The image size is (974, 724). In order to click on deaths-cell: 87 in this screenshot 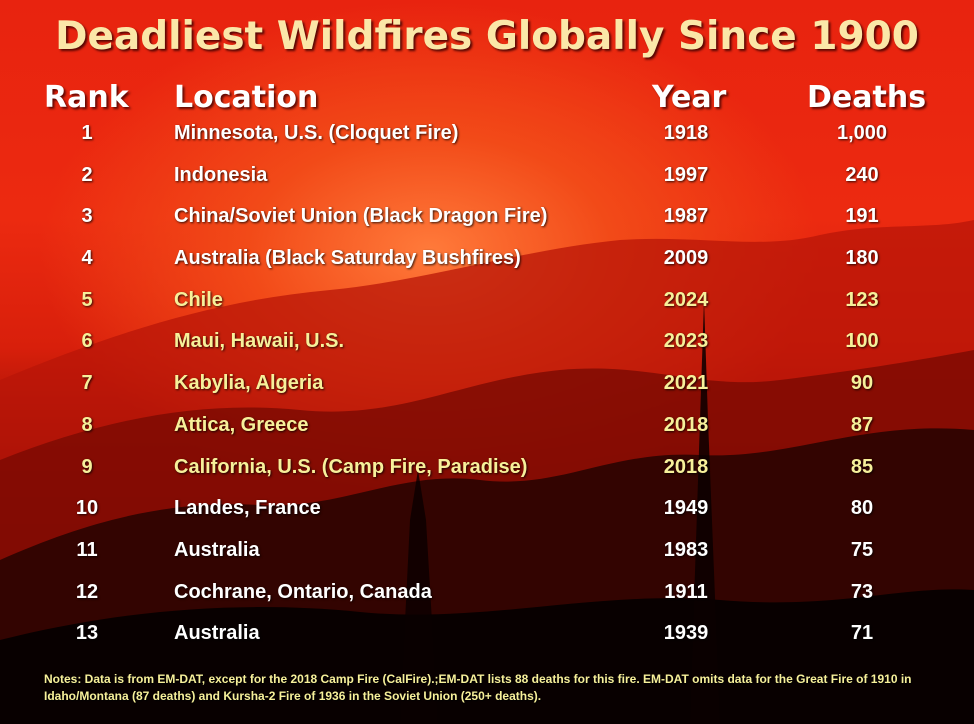, I will do `click(862, 424)`.